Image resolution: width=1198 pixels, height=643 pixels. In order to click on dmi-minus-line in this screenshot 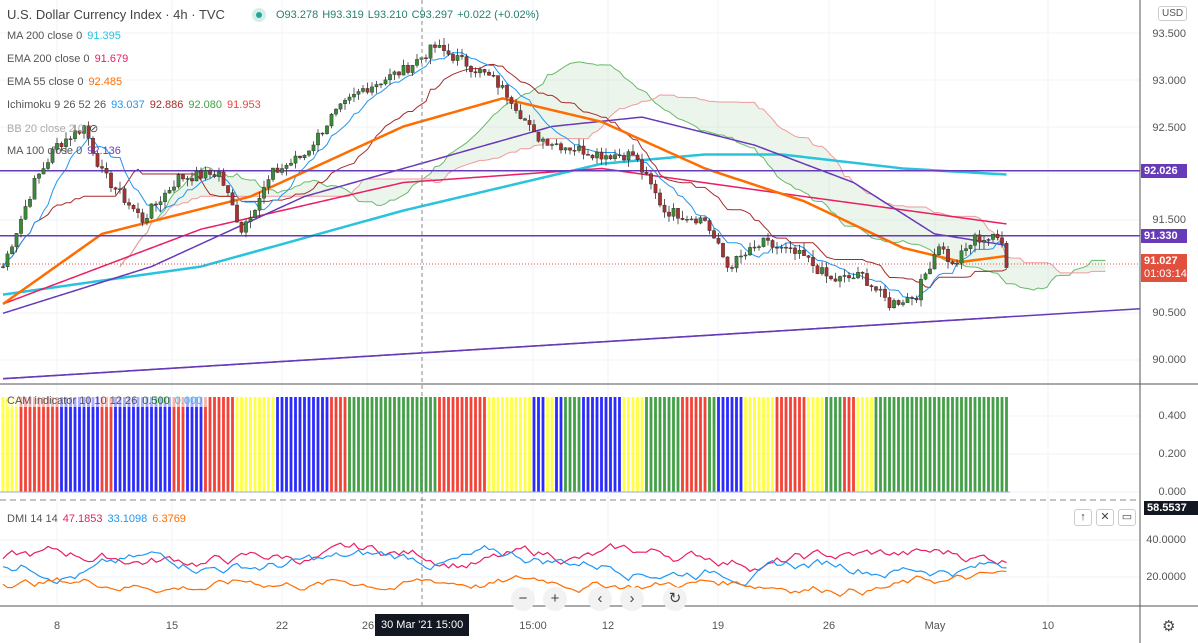, I will do `click(504, 565)`.